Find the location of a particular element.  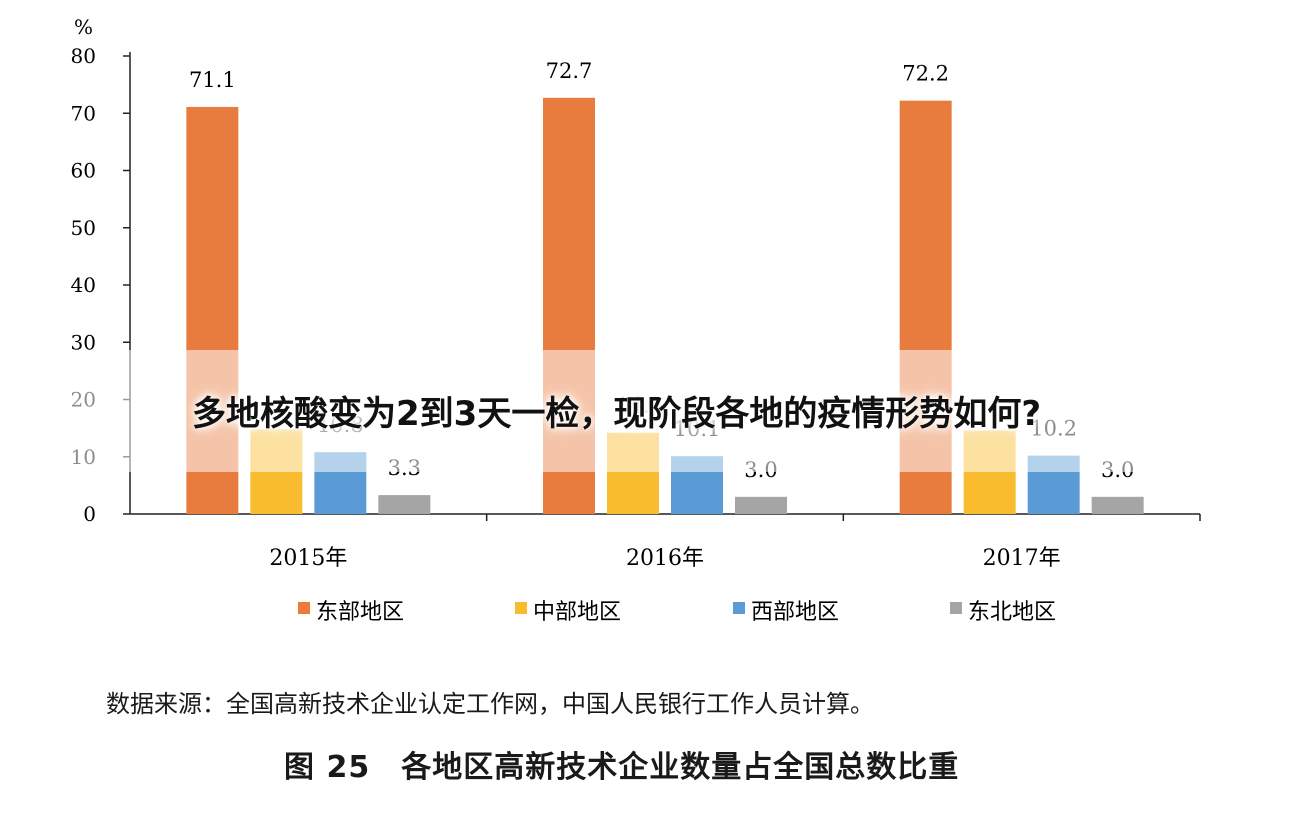

headline-overlay: 多地核酸变为2到3天一检，现阶段各地的疫情形势如何? is located at coordinates (617, 414).